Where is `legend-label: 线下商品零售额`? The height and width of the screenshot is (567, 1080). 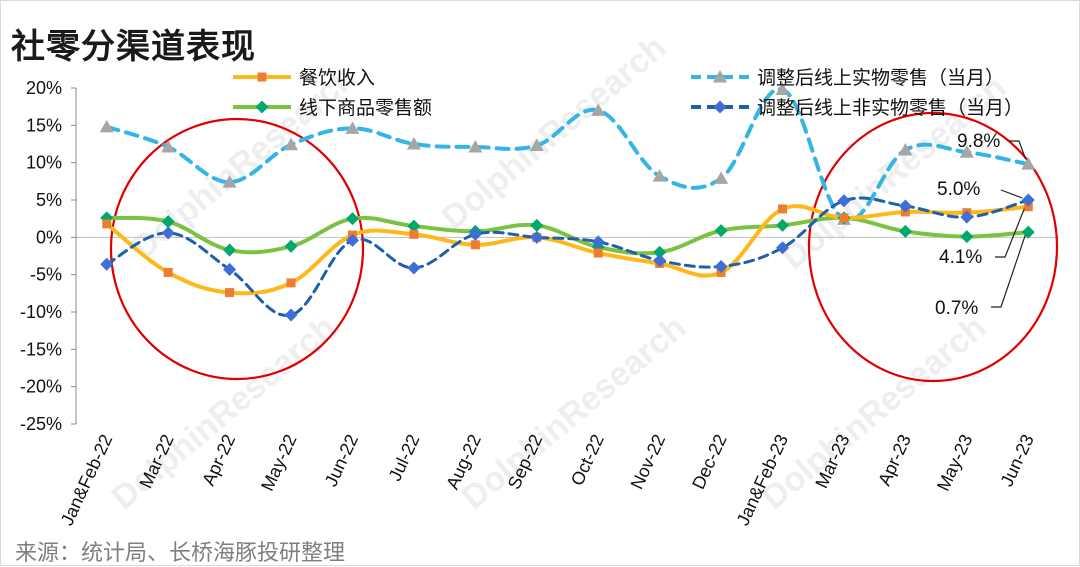 legend-label: 线下商品零售额 is located at coordinates (365, 108).